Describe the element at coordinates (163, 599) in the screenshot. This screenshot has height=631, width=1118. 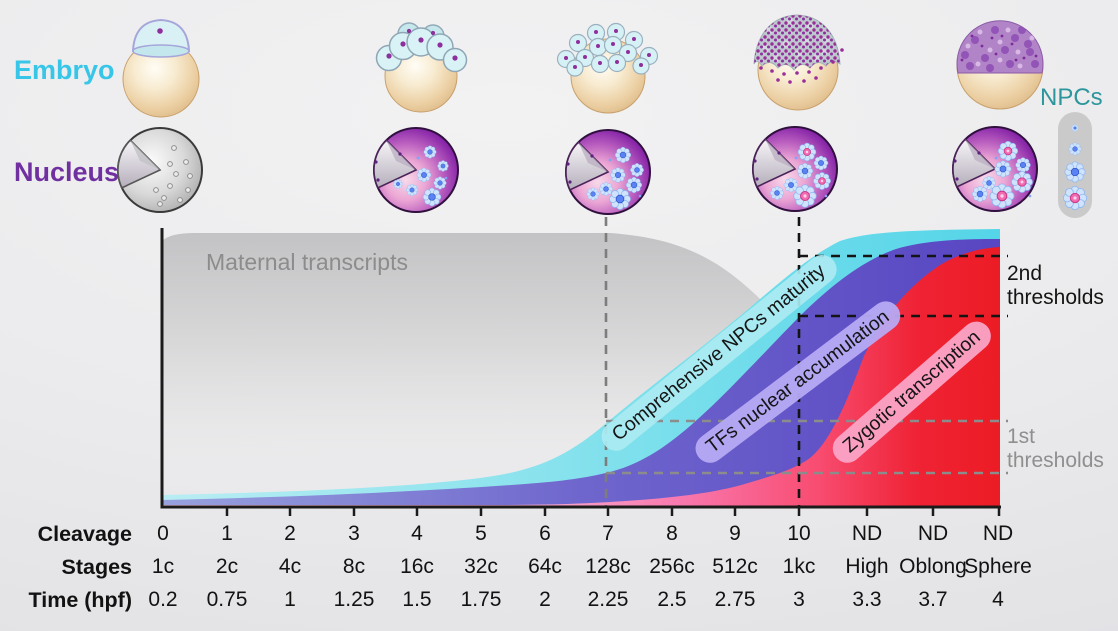
I see `timeline-time_hpf-col0: 0.2` at that location.